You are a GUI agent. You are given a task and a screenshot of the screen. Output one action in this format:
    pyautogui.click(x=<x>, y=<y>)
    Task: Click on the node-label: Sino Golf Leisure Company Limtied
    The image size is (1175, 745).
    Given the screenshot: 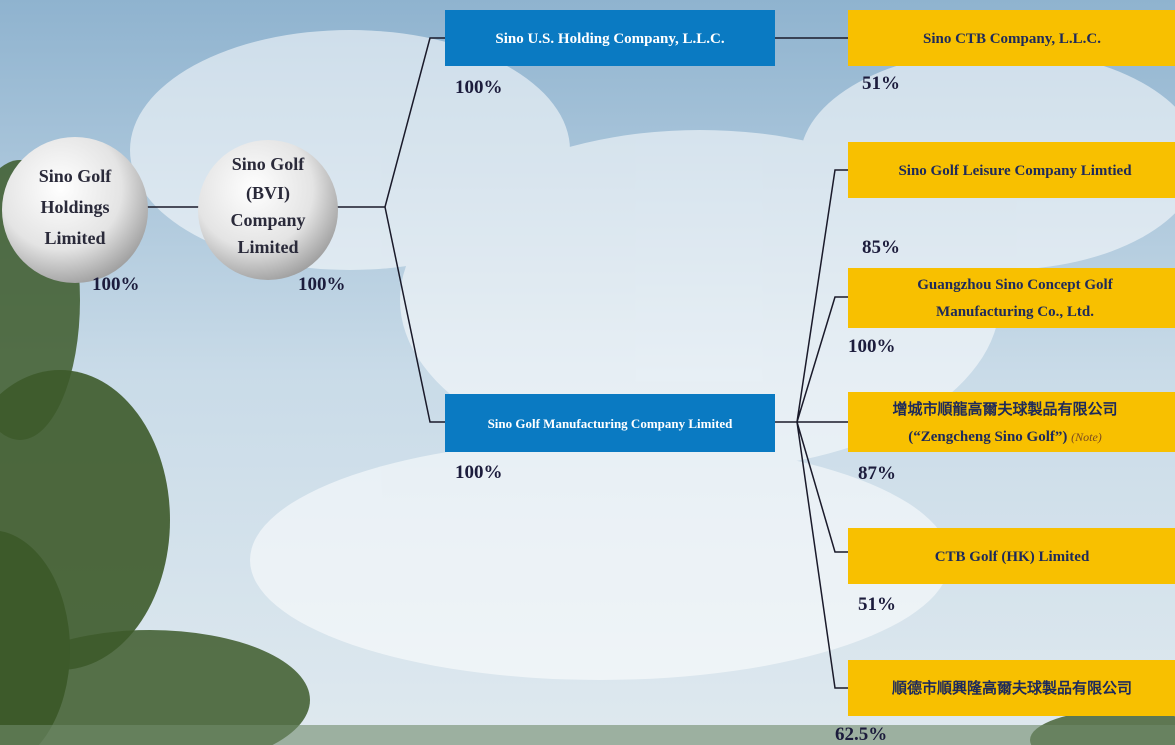 What is the action you would take?
    pyautogui.click(x=1015, y=171)
    